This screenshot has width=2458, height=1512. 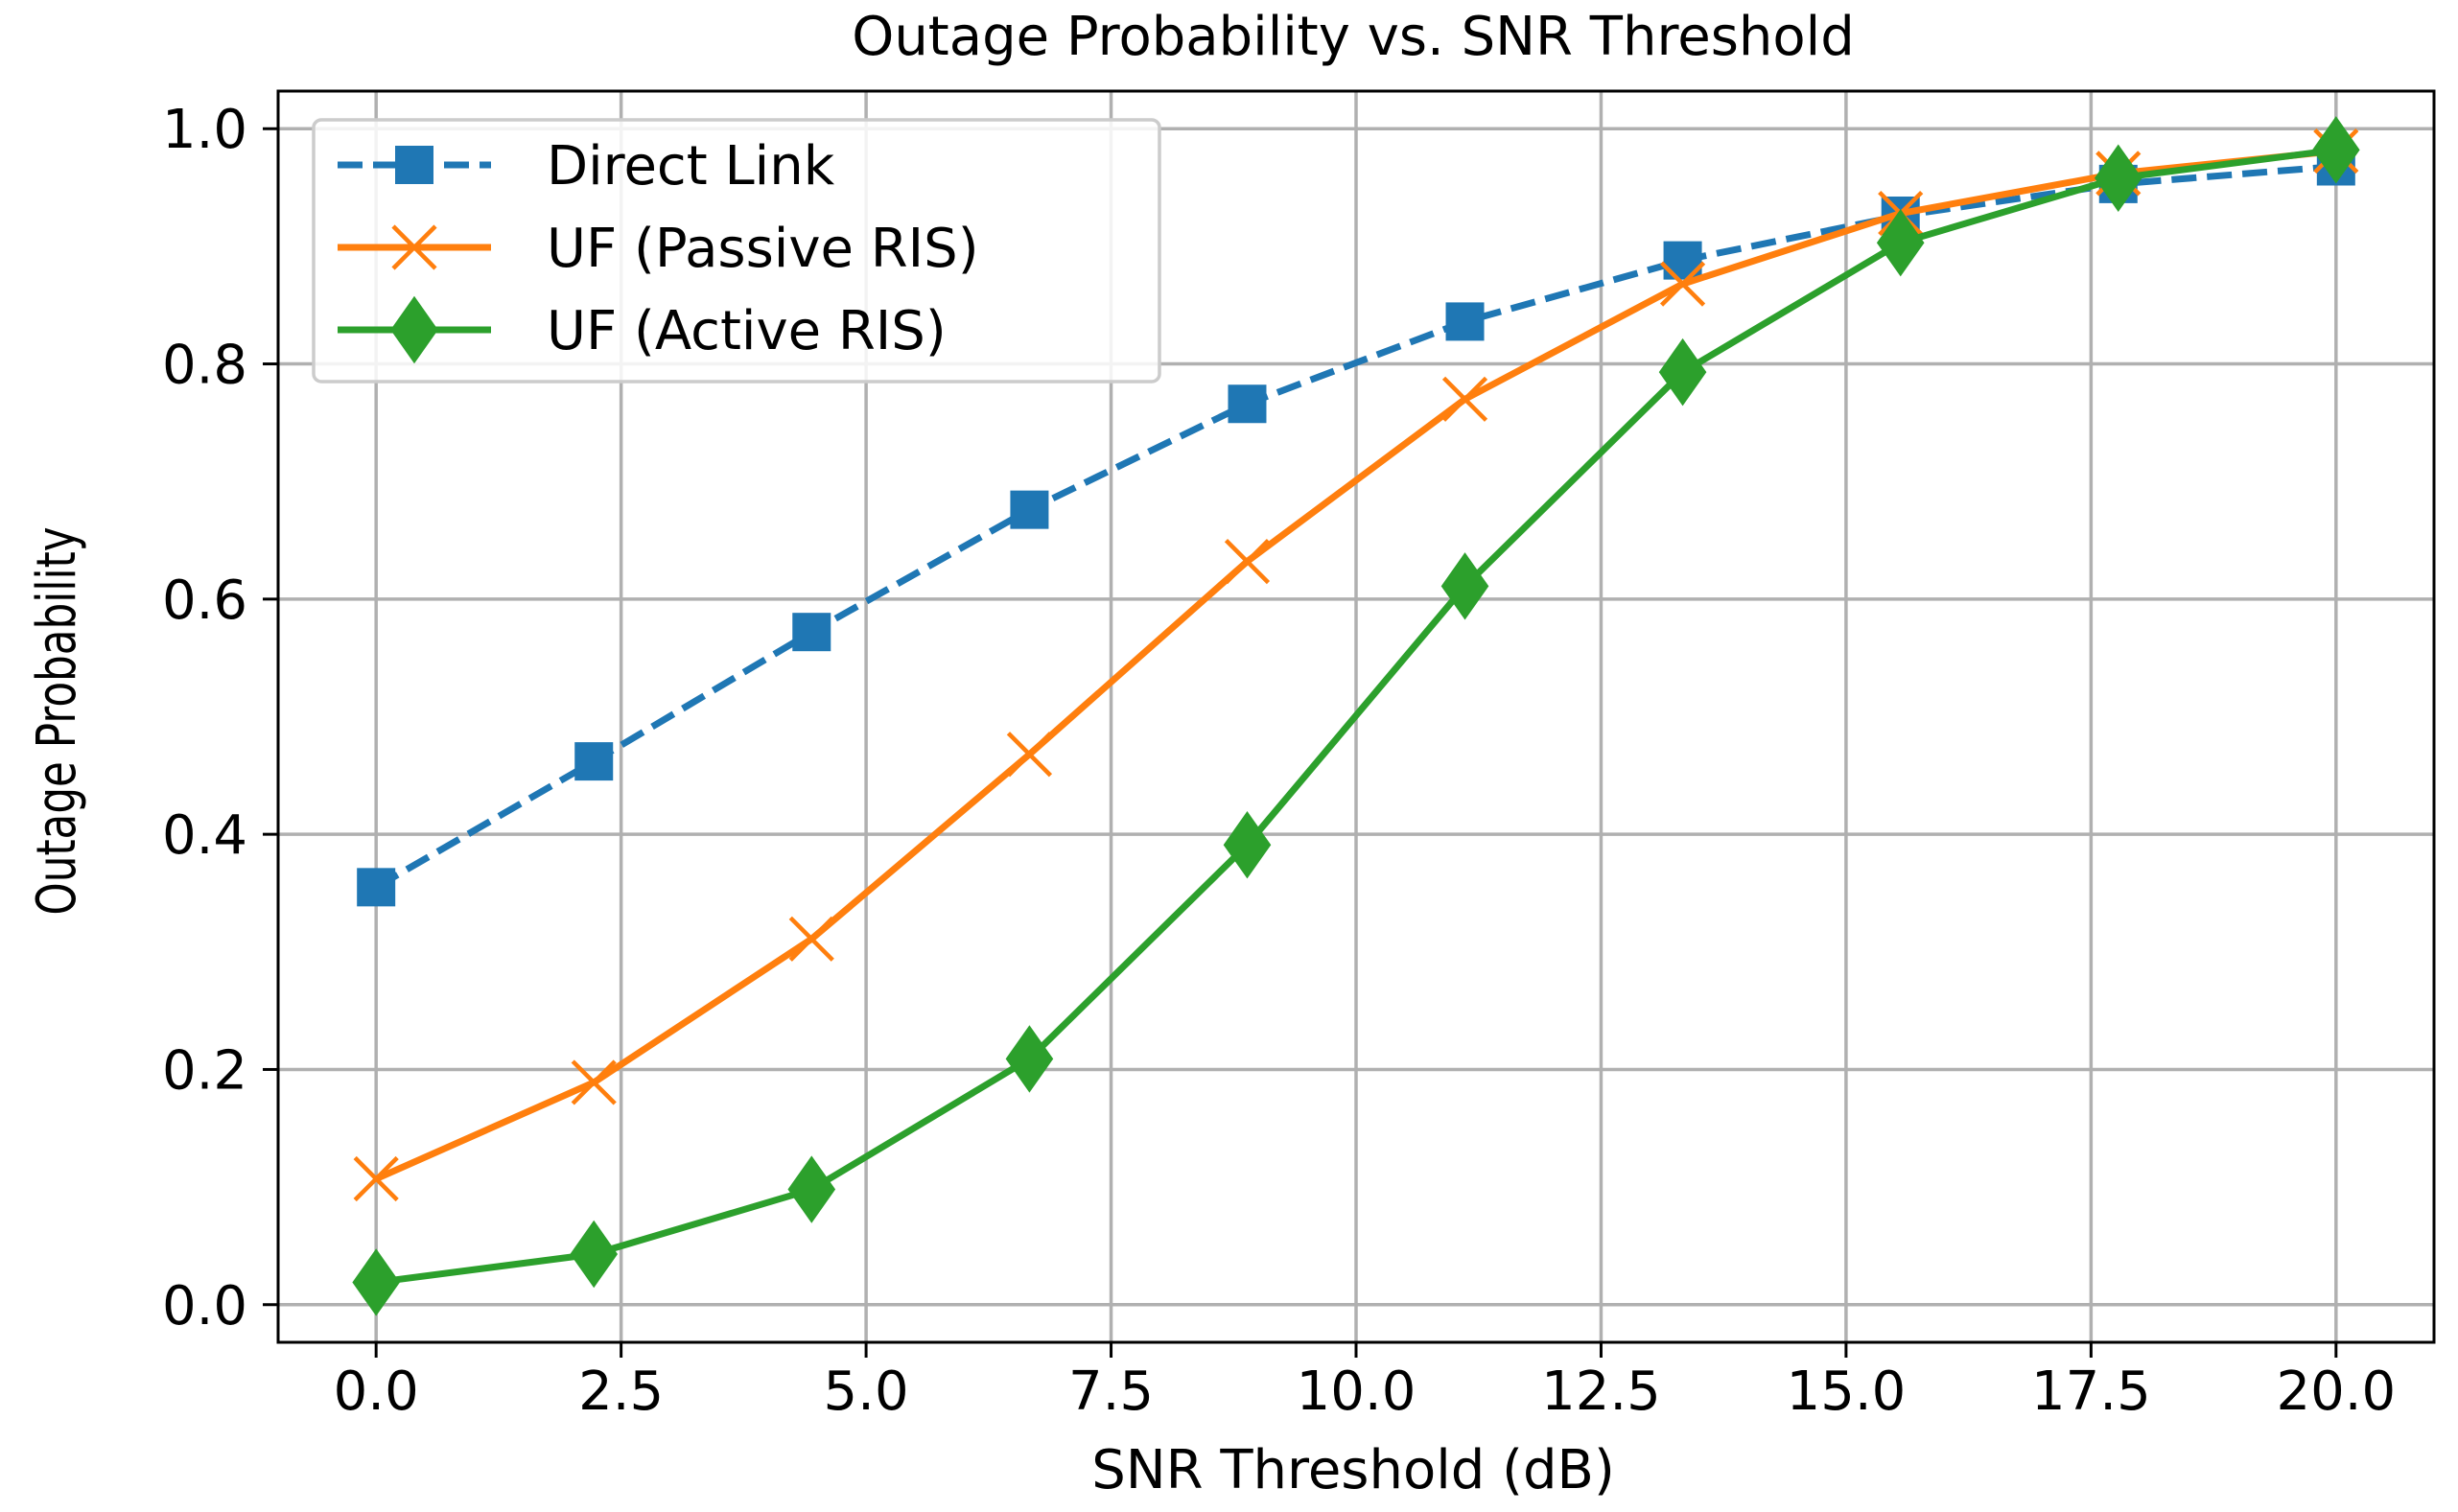 I want to click on legend-entry: UF (Active RIS), so click(x=642, y=329).